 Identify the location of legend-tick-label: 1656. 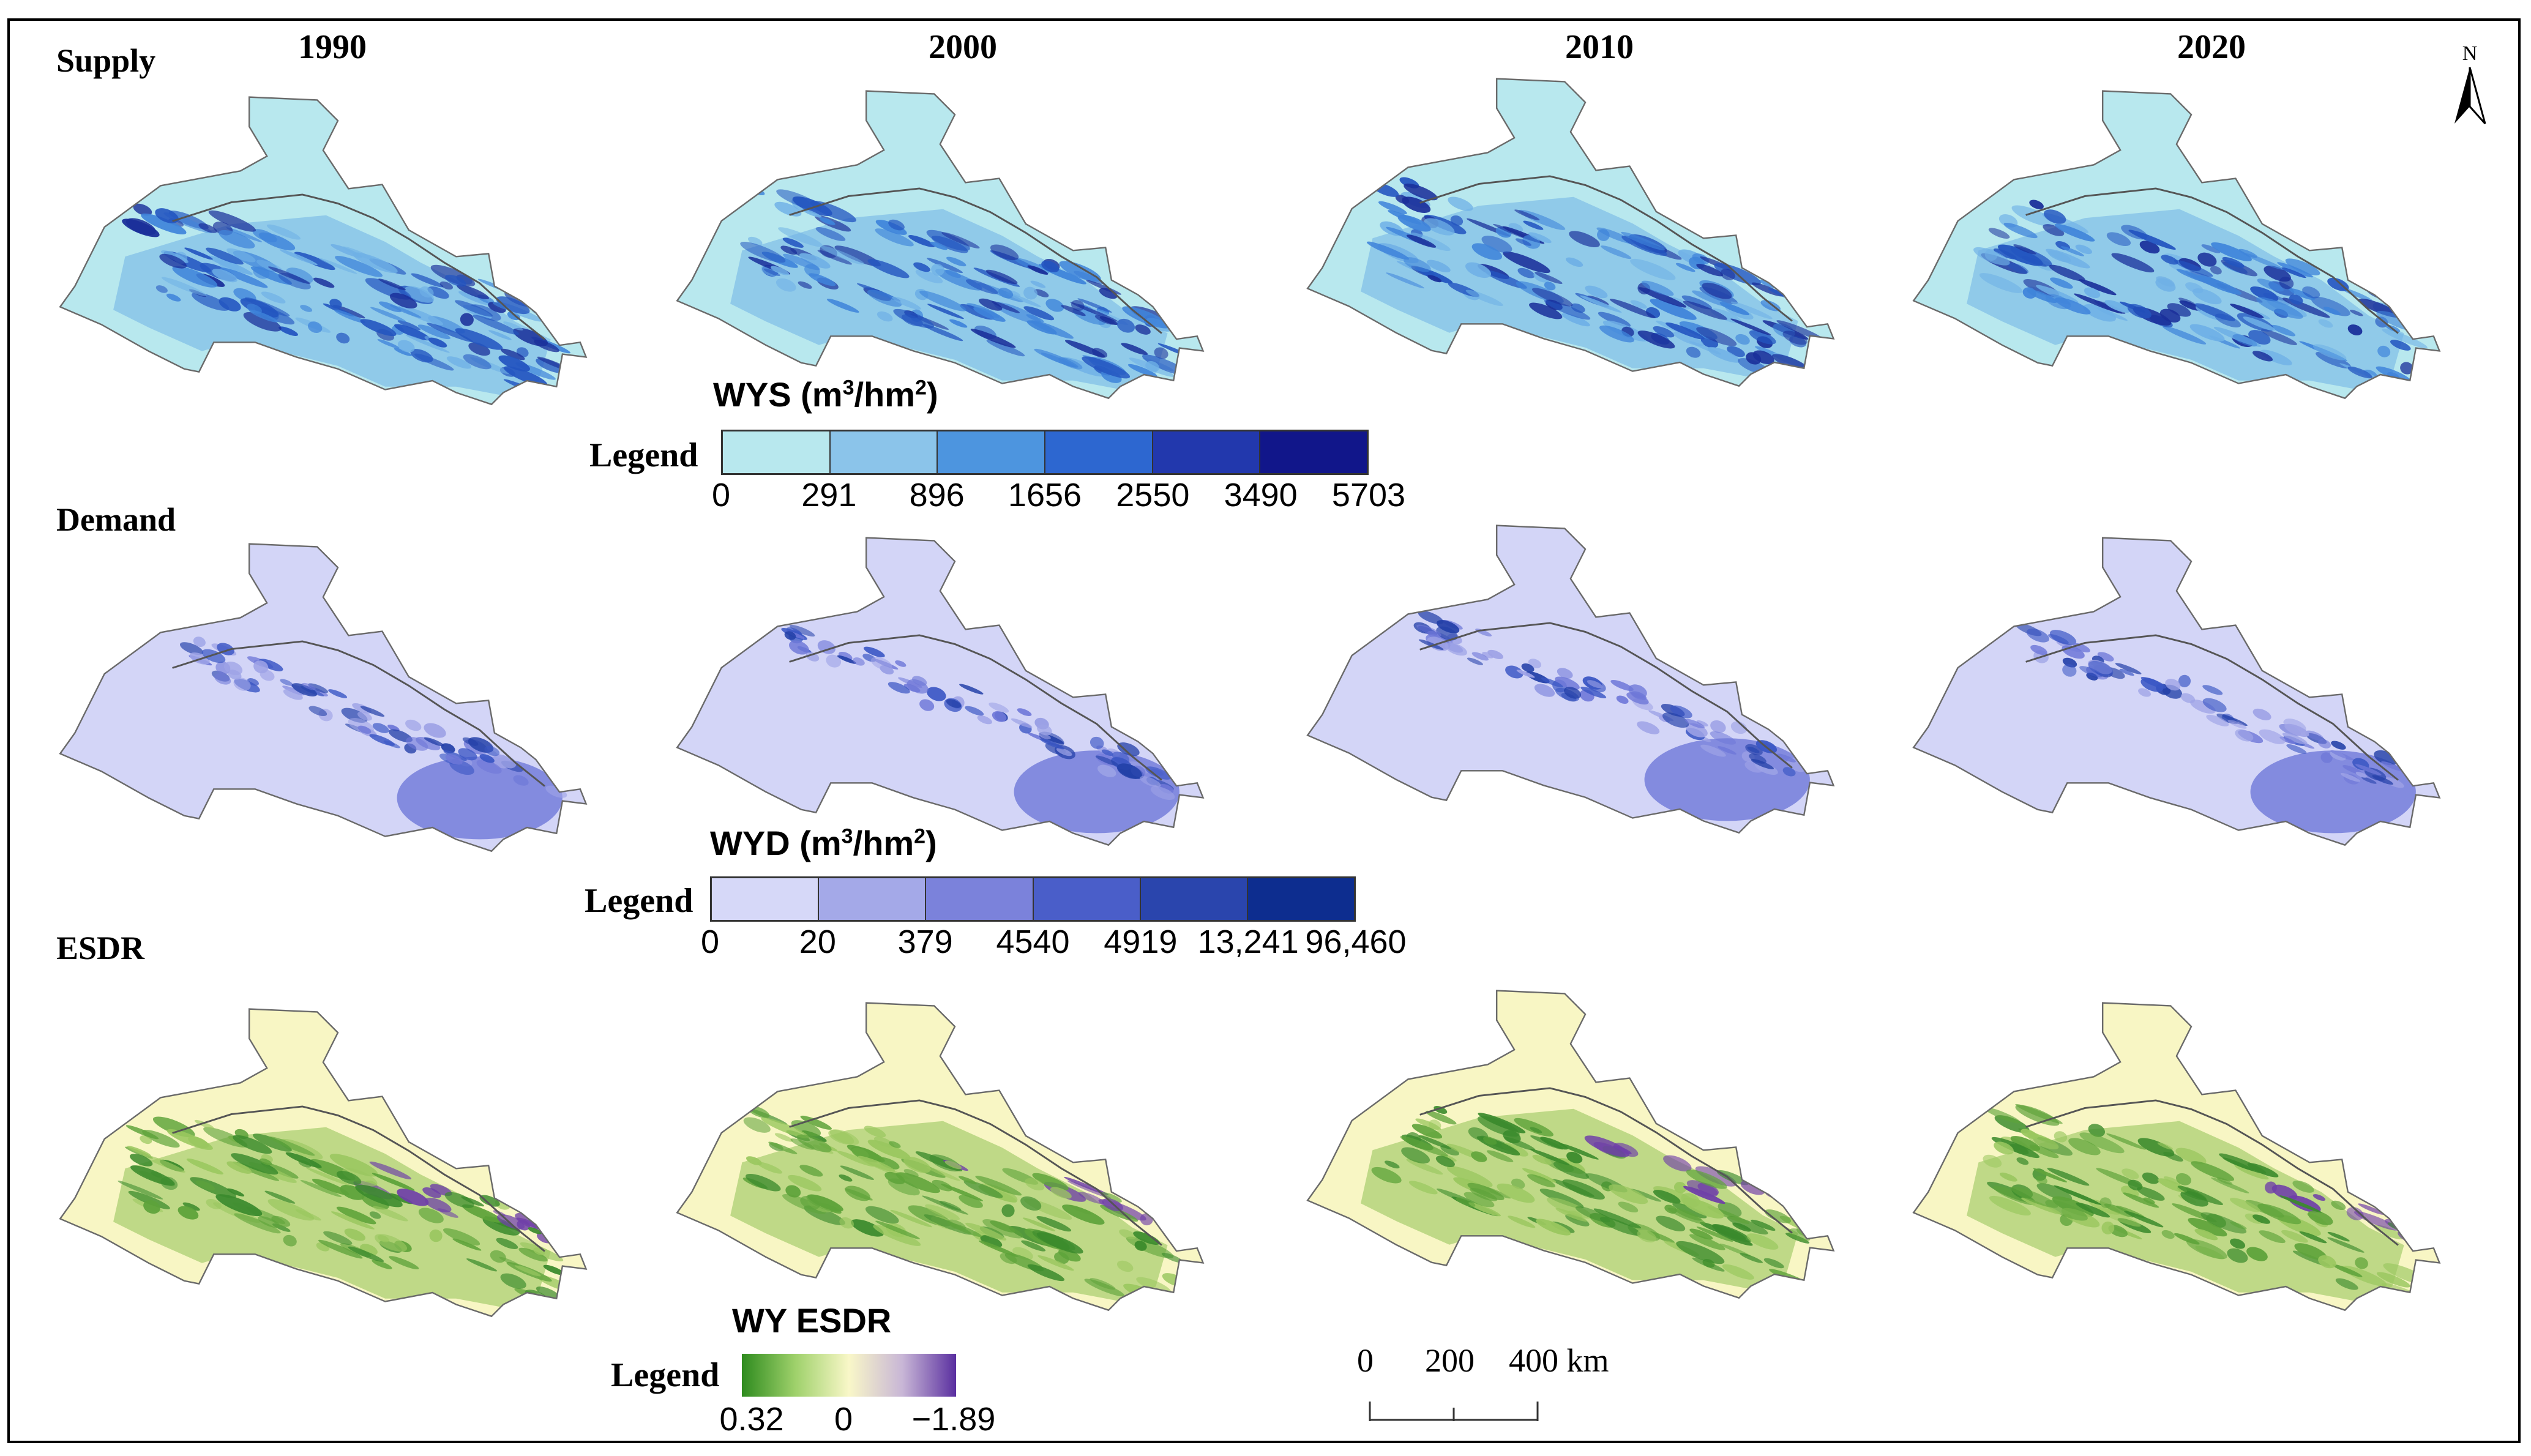
(1045, 495).